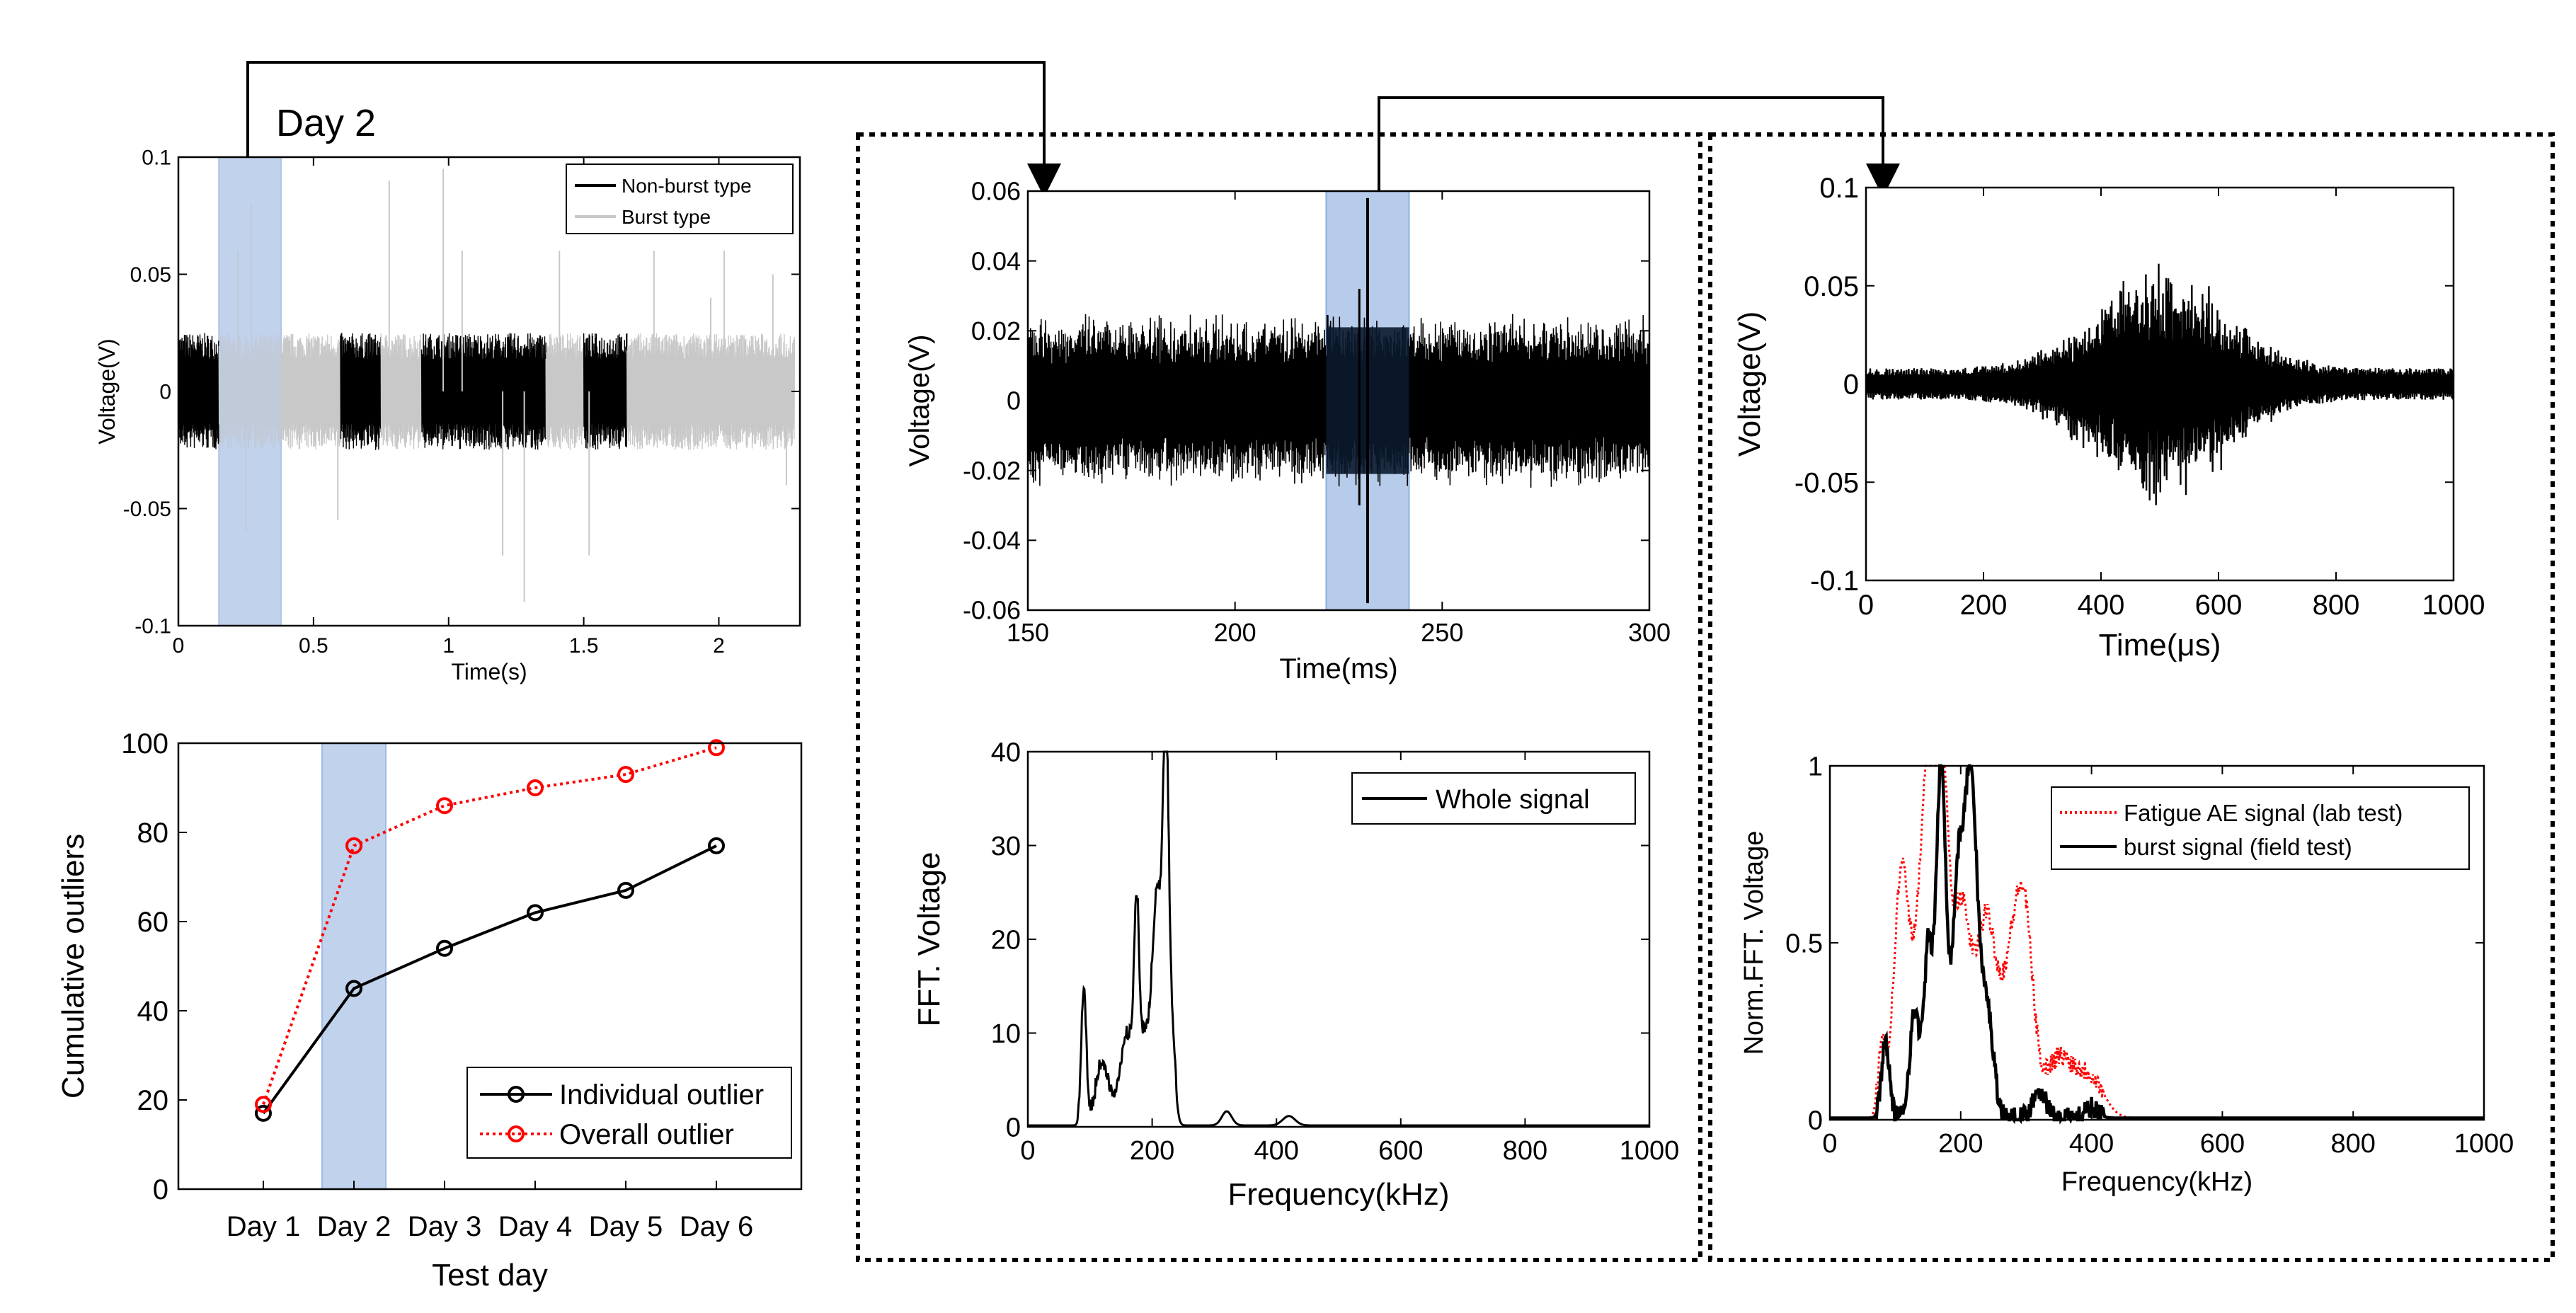 The width and height of the screenshot is (2576, 1313). What do you see at coordinates (2263, 813) in the screenshot?
I see `legend-label: Fatigue AE signal (lab test)` at bounding box center [2263, 813].